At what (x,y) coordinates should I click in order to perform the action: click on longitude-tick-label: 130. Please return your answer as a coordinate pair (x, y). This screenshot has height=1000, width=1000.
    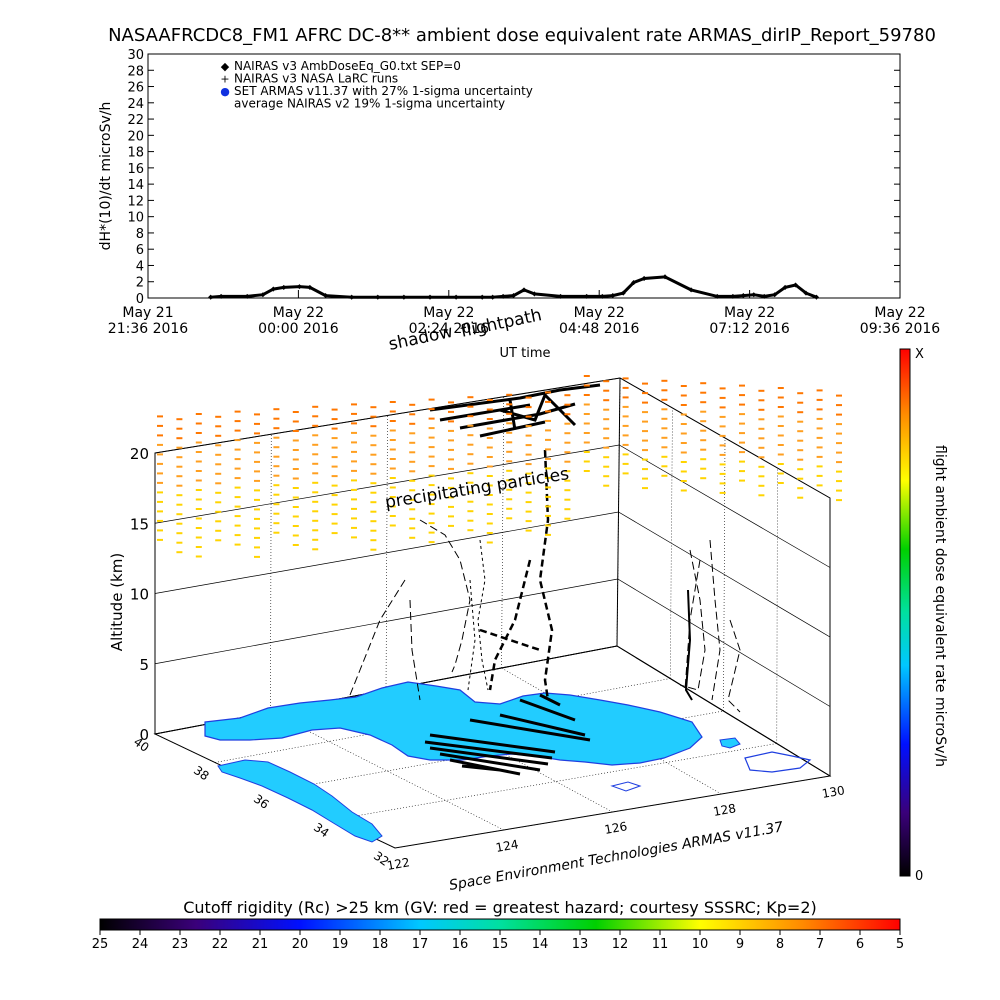
    Looking at the image, I should click on (833, 792).